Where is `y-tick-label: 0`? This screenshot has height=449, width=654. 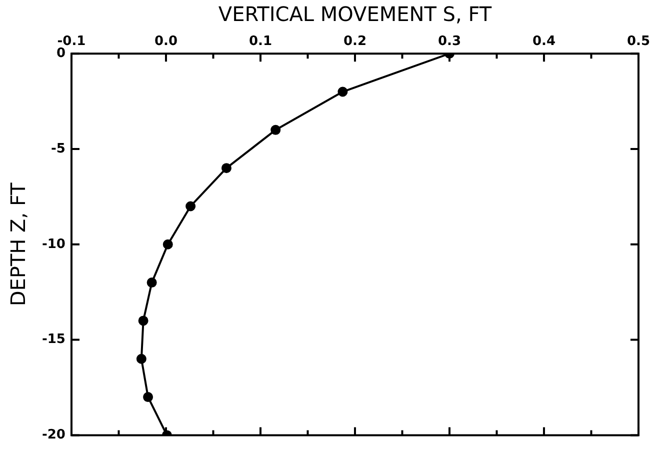 y-tick-label: 0 is located at coordinates (61, 53).